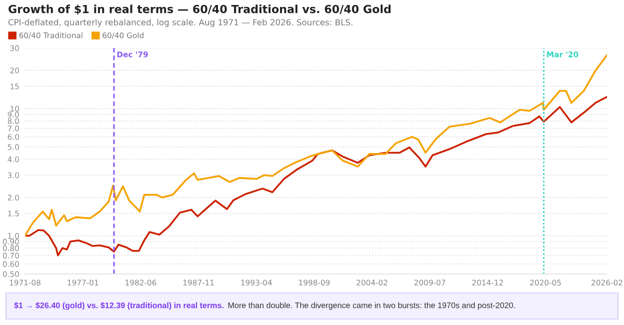  Describe the element at coordinates (180, 23) in the screenshot. I see `chart-subtitle: CPI-deflated, quarterly rebalanced, log scale. Aug 1971 — Feb 2026. Sources: BLS.` at that location.